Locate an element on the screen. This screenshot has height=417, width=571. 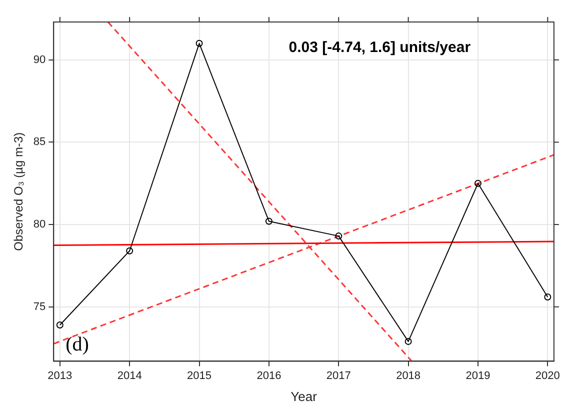
x-tick-label: 2014 is located at coordinates (129, 376).